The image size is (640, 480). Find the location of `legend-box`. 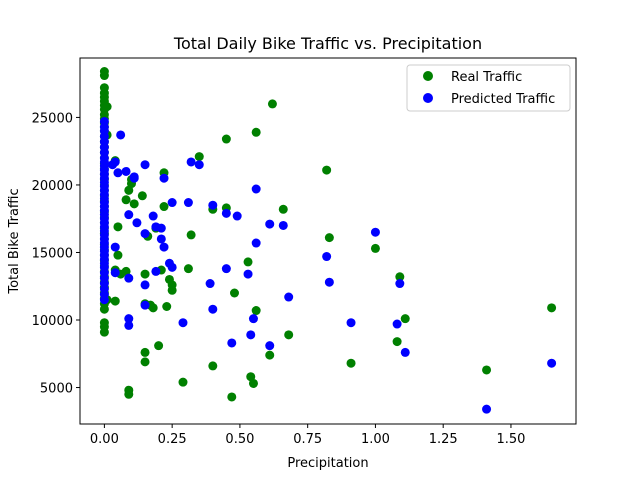

legend-box is located at coordinates (488, 88).